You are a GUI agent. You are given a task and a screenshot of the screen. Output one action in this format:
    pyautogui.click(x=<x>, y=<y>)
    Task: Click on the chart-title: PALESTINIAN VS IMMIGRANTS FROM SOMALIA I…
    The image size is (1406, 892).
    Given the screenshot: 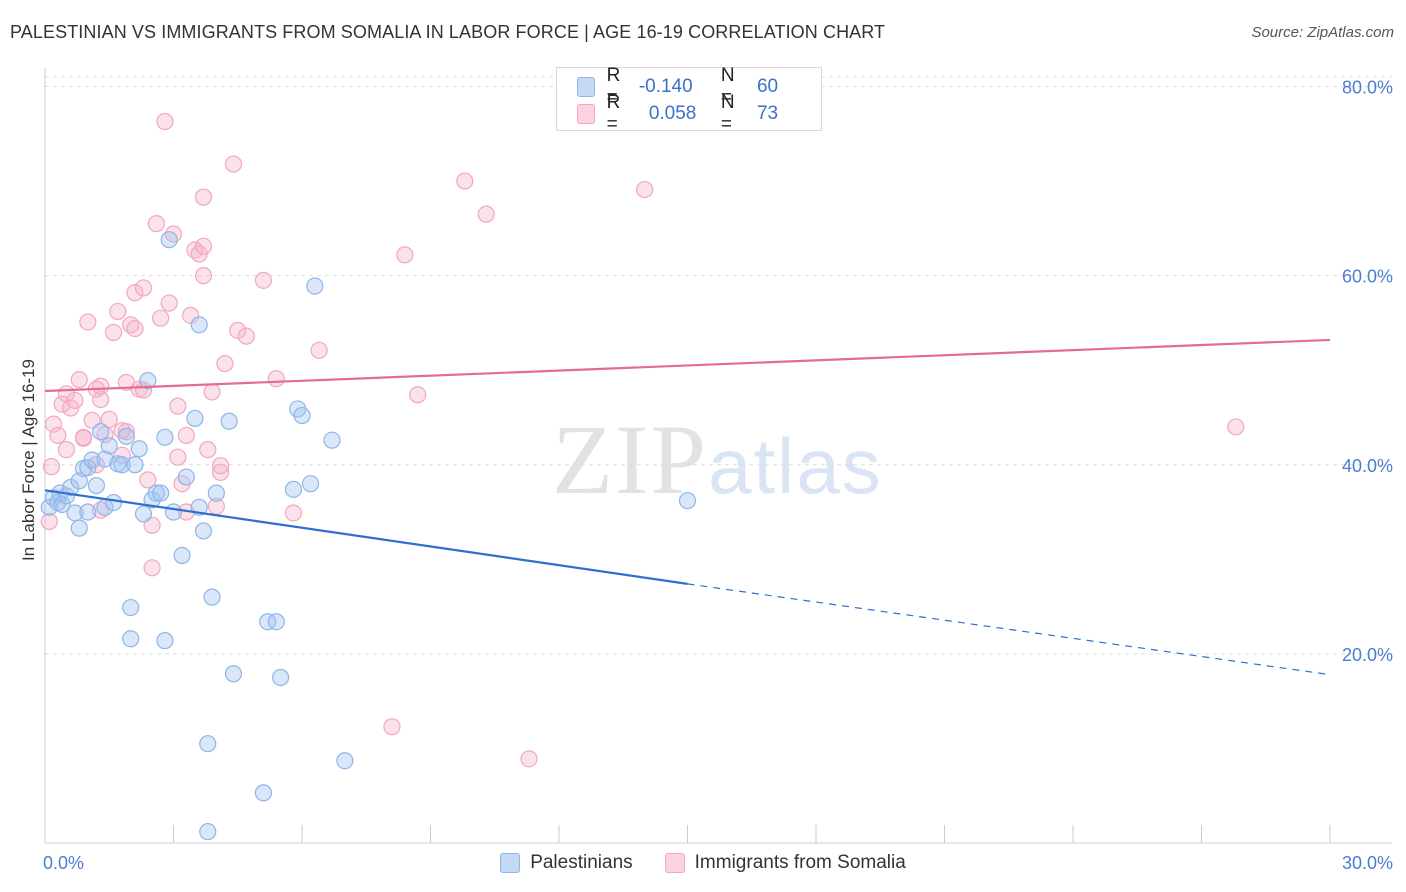 What is the action you would take?
    pyautogui.click(x=448, y=32)
    